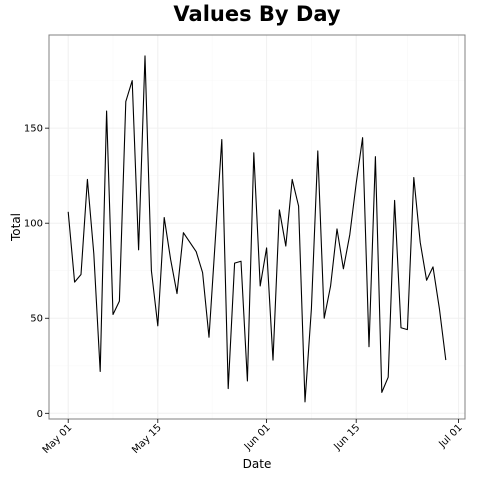 The width and height of the screenshot is (480, 480). I want to click on y-tick-label: 0, so click(40, 414).